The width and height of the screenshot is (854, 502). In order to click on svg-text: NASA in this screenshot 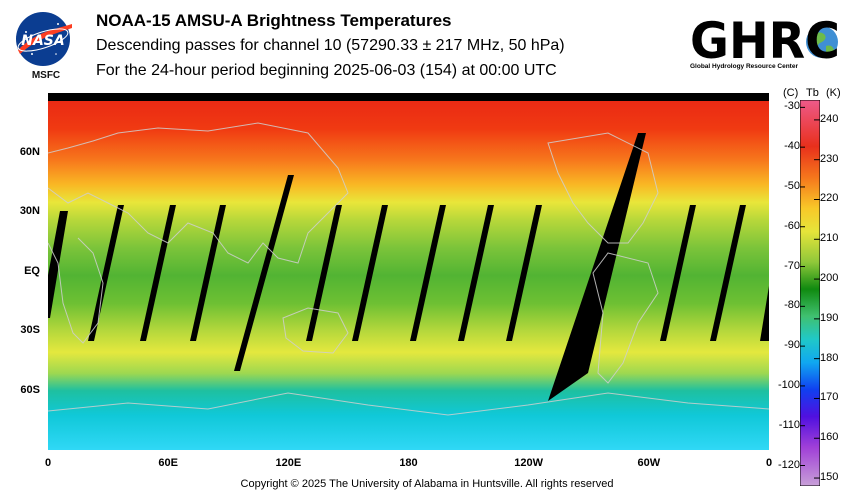, I will do `click(42, 41)`.